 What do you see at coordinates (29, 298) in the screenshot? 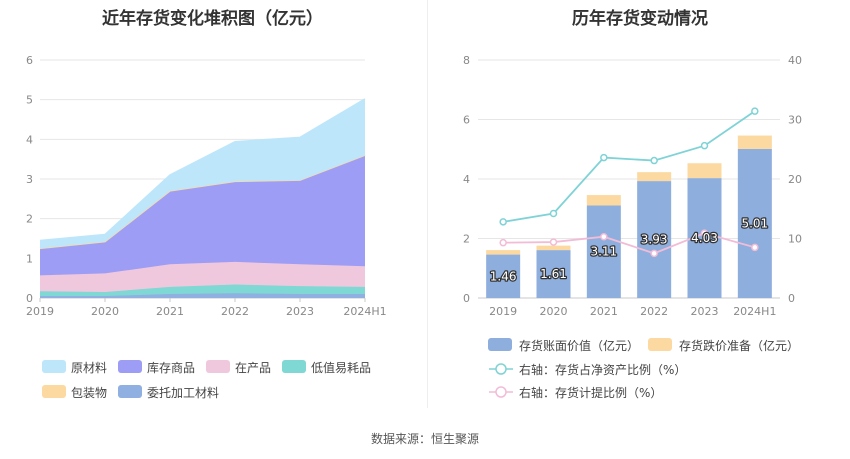
I see `y-tick-label: 0` at bounding box center [29, 298].